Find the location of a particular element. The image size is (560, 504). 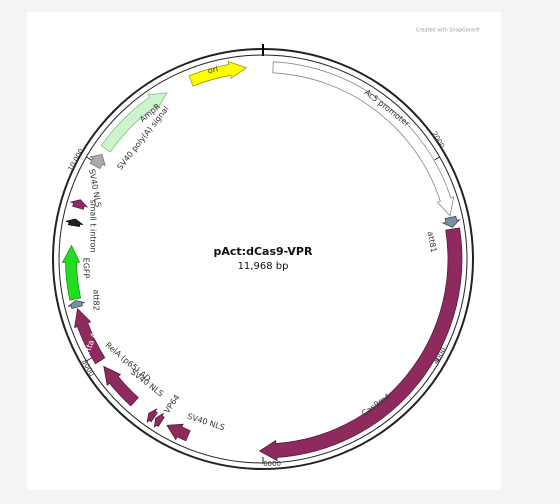

feature-label: small t intron is located at coordinates (93, 225).